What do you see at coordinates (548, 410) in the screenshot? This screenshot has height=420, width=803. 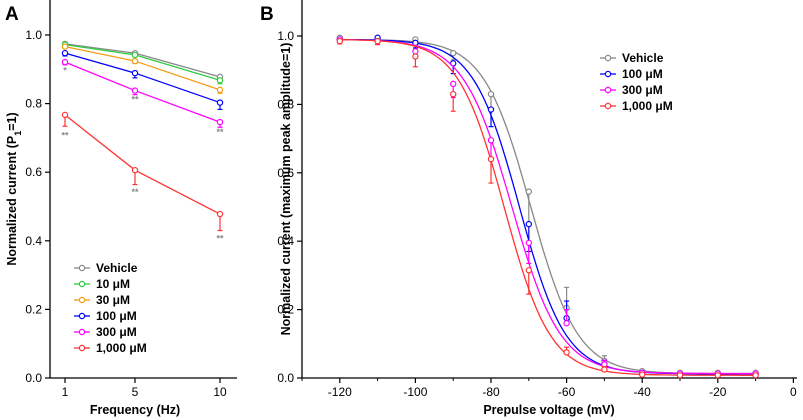 I see `panel-b-x-axis-label: Prepulse voltage (mV)` at bounding box center [548, 410].